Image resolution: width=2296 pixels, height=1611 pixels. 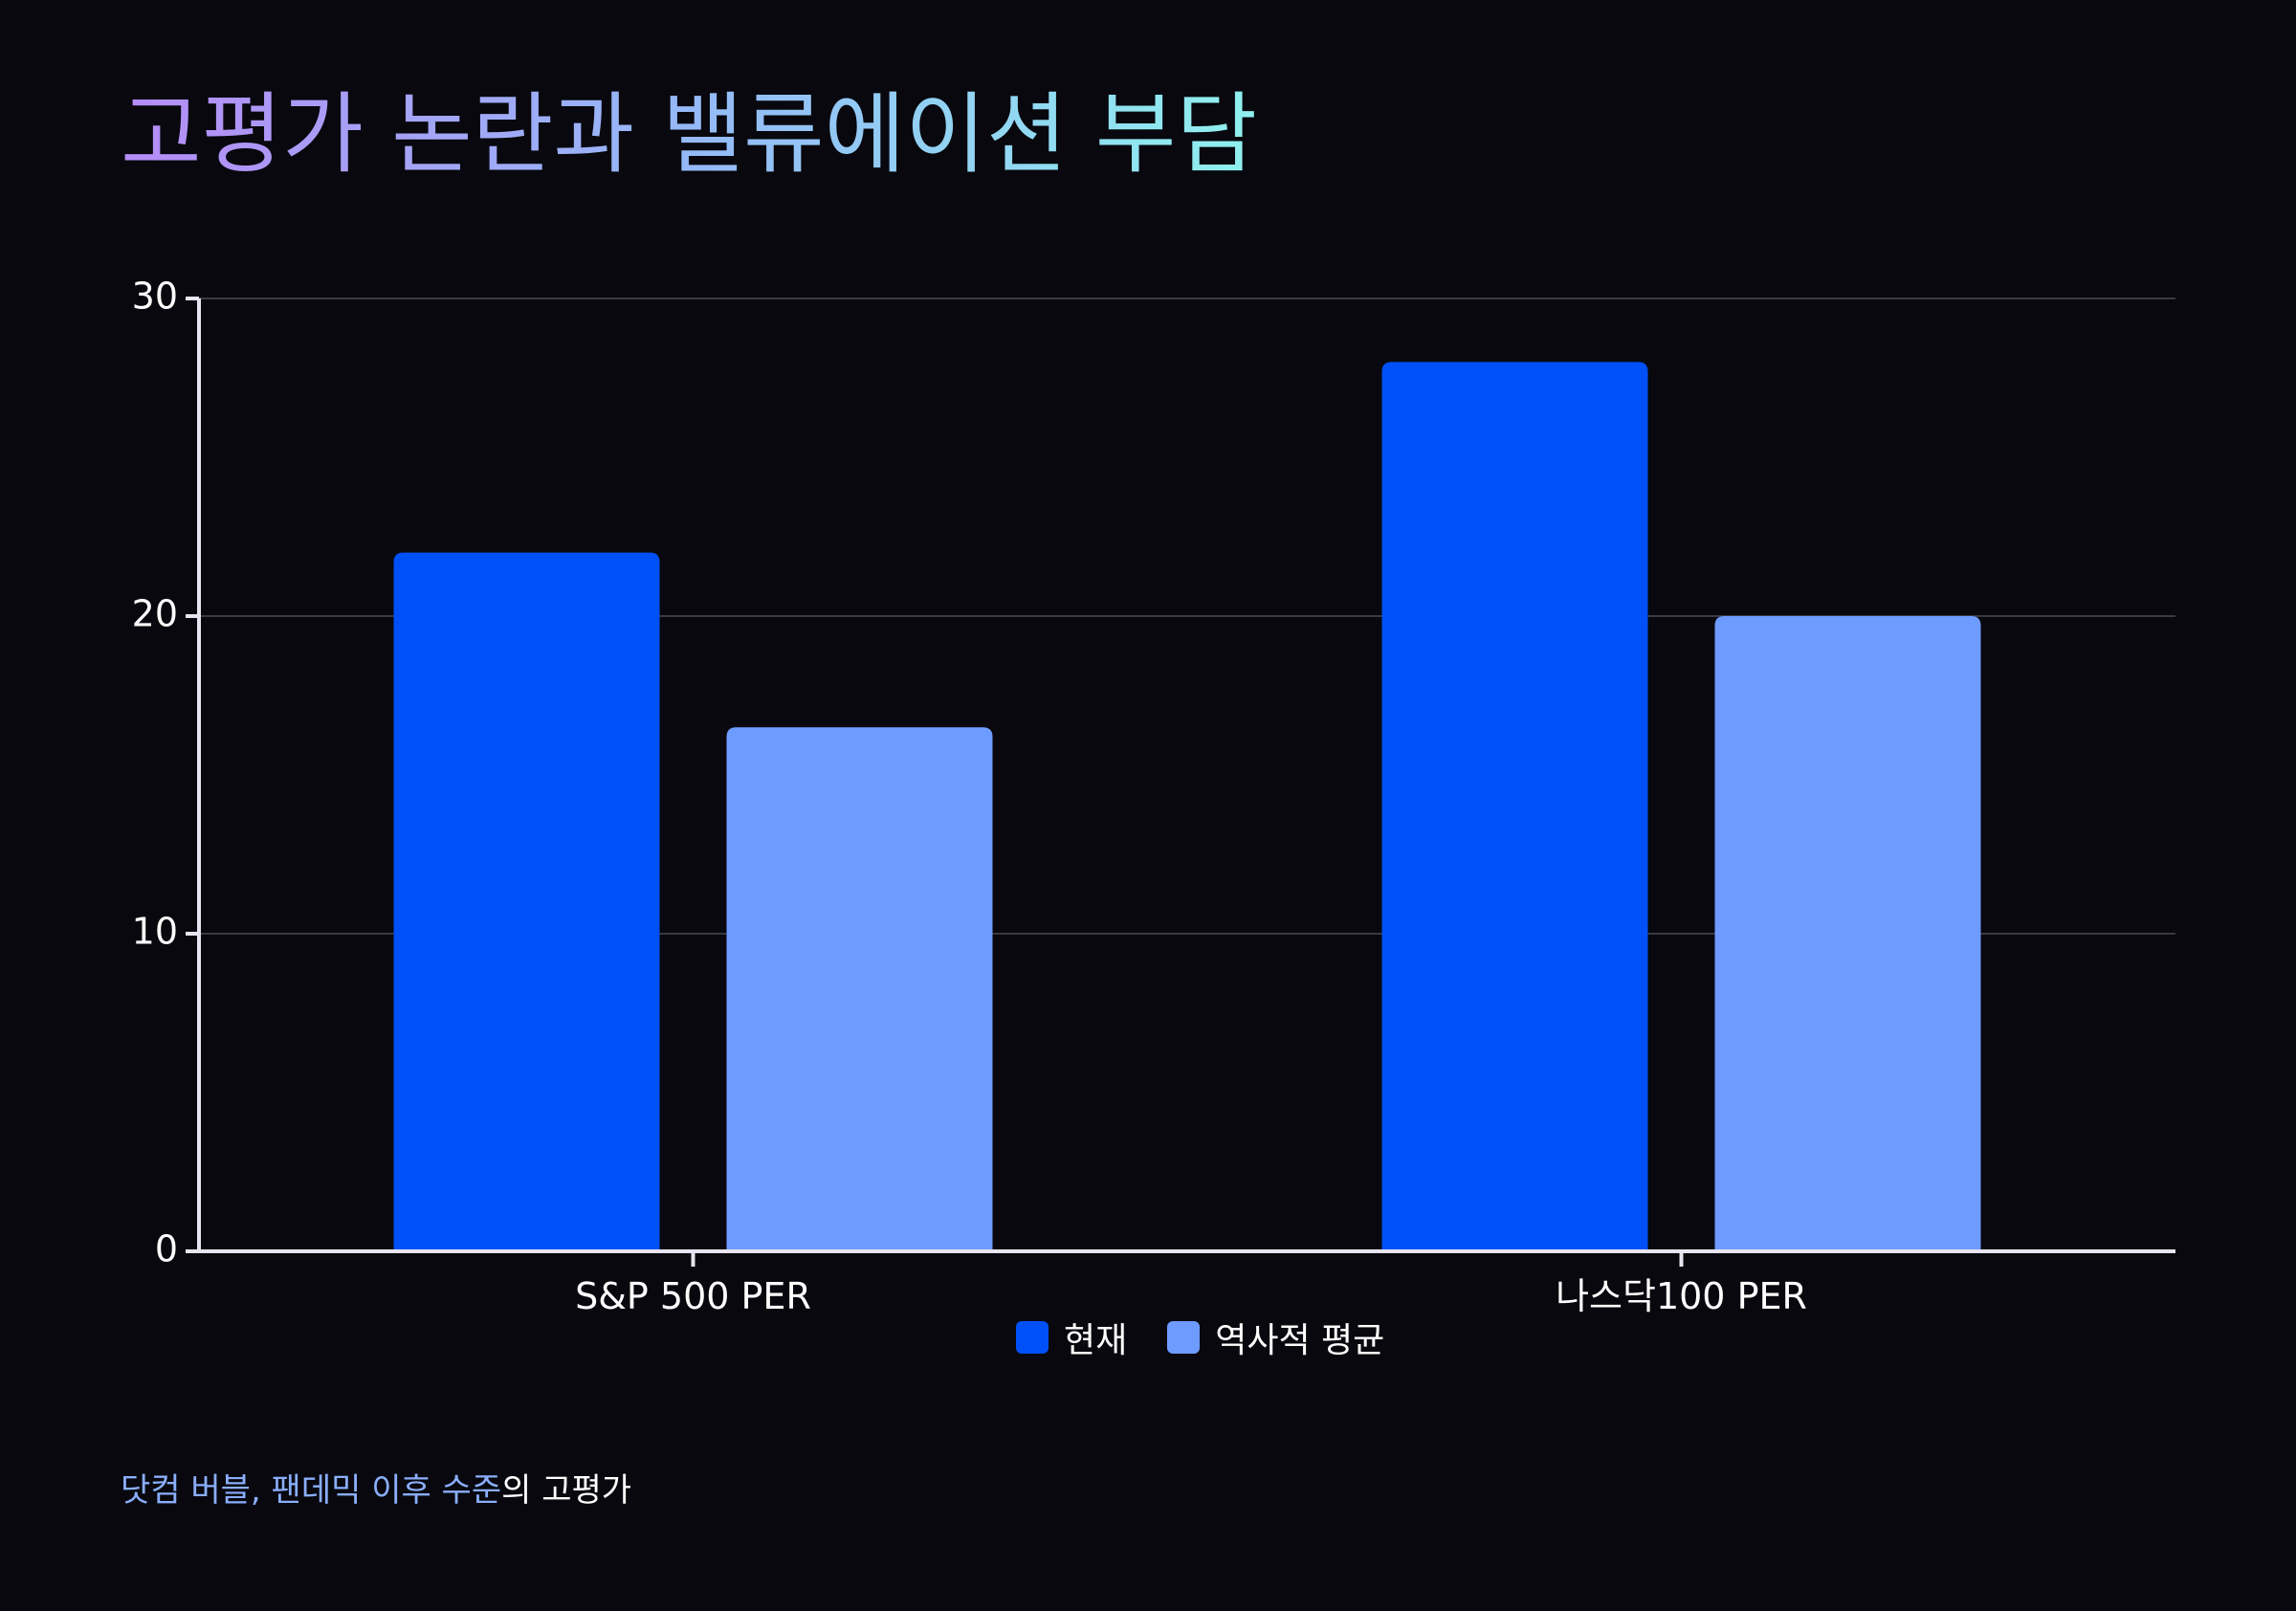 I want to click on legend-item-current: 현재, so click(x=1072, y=1337).